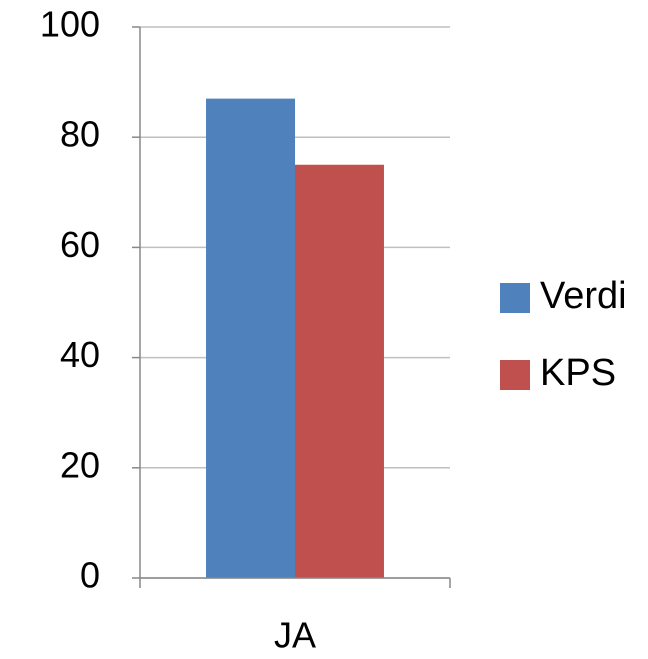 This screenshot has width=648, height=659. I want to click on y-tick-label: 80, so click(80, 134).